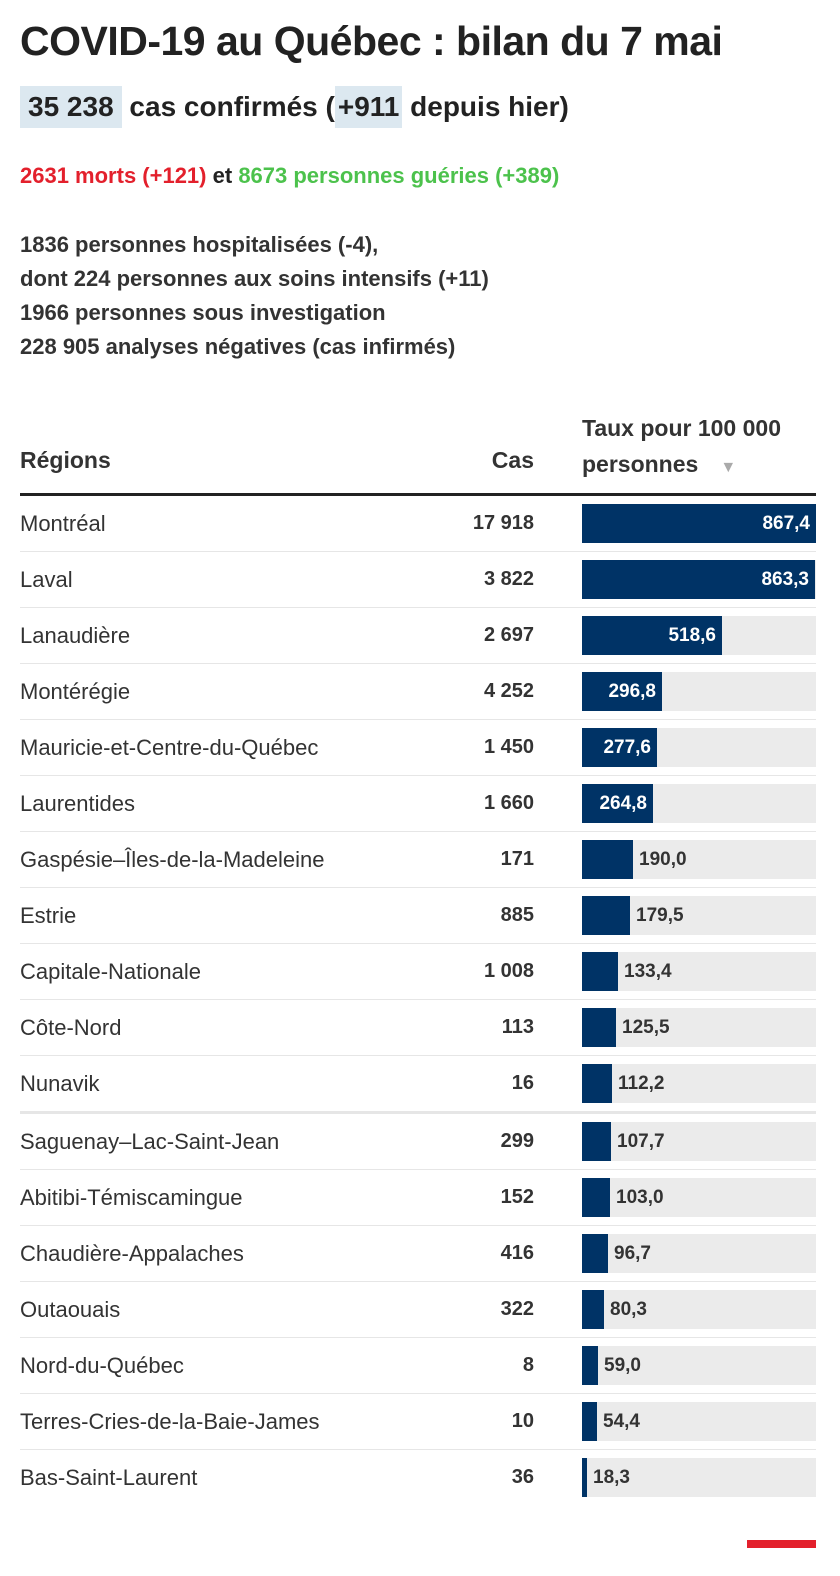 The height and width of the screenshot is (1576, 840). Describe the element at coordinates (692, 635) in the screenshot. I see `rate-value-label: 518,6` at that location.